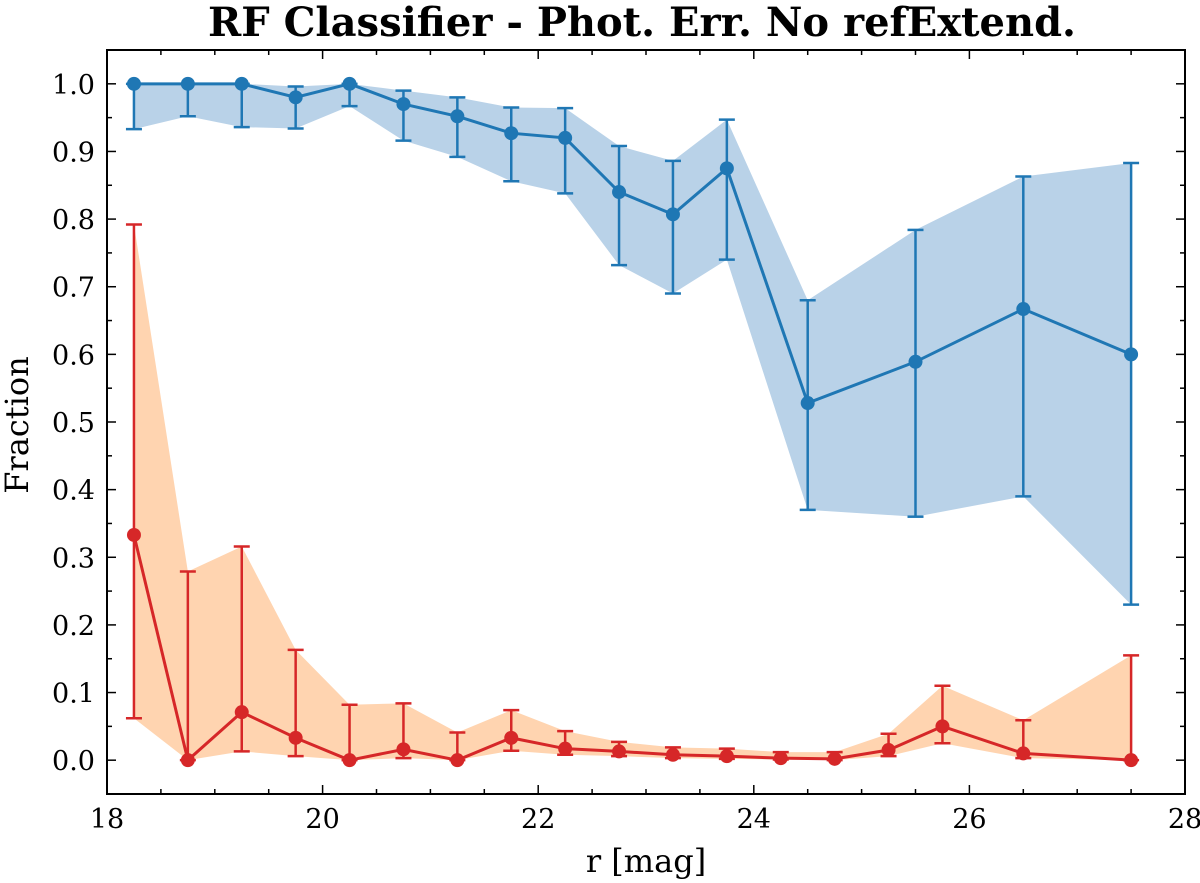 The width and height of the screenshot is (1200, 883). Describe the element at coordinates (642, 23) in the screenshot. I see `chart-title: RF Classifier - Phot. Err. No refExtend.` at that location.